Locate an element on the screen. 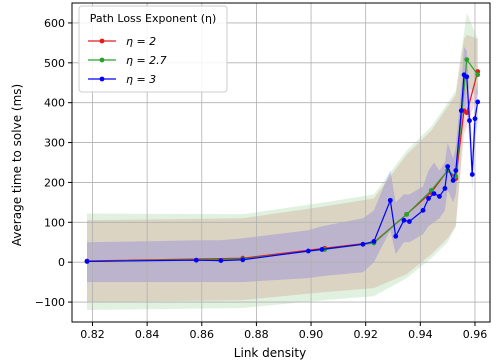  y-tick-label: 500 is located at coordinates (54, 63).